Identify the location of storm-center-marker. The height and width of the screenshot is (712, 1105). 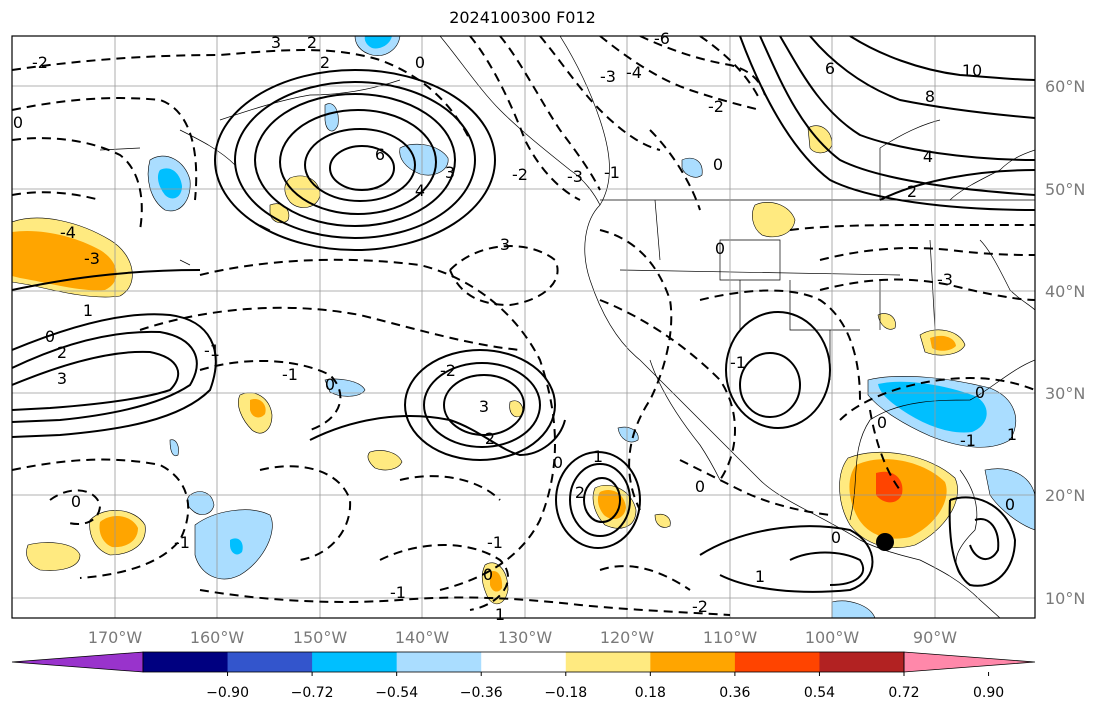
(885, 542).